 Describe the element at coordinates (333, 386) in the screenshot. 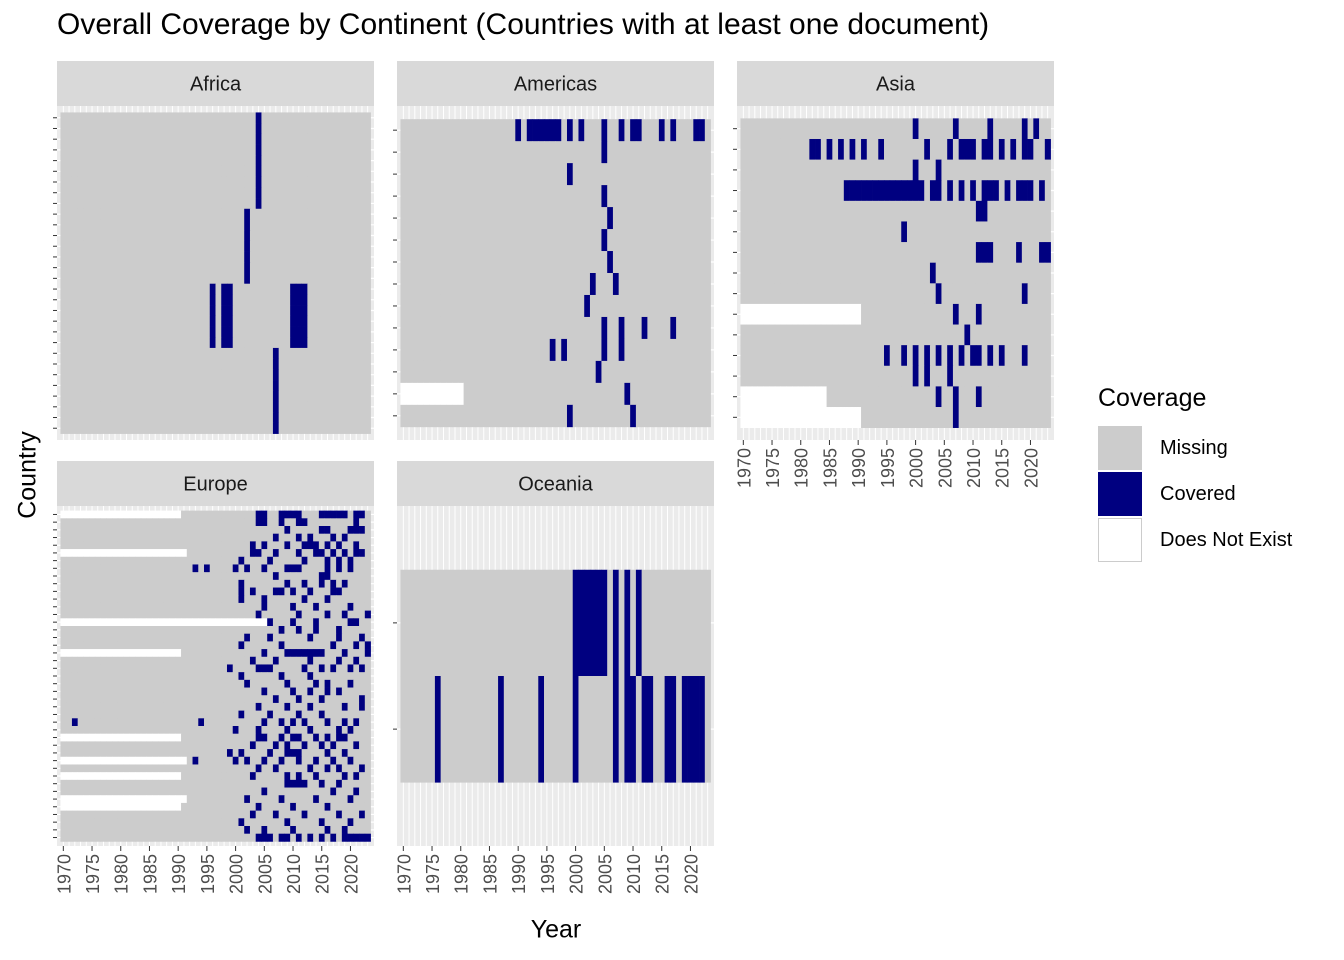

I see `tile-africa-row26-2017-missing` at that location.